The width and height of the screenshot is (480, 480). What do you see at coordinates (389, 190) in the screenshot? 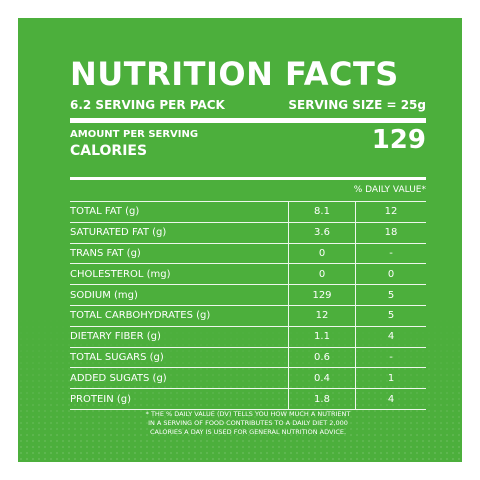
I see `daily-value-header: % DAILY VALUE*` at bounding box center [389, 190].